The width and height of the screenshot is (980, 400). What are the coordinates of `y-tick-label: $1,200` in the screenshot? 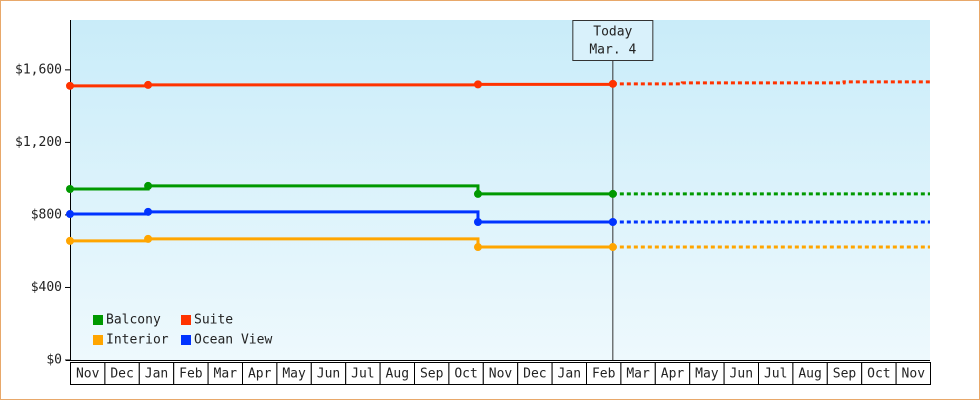 It's located at (38, 142).